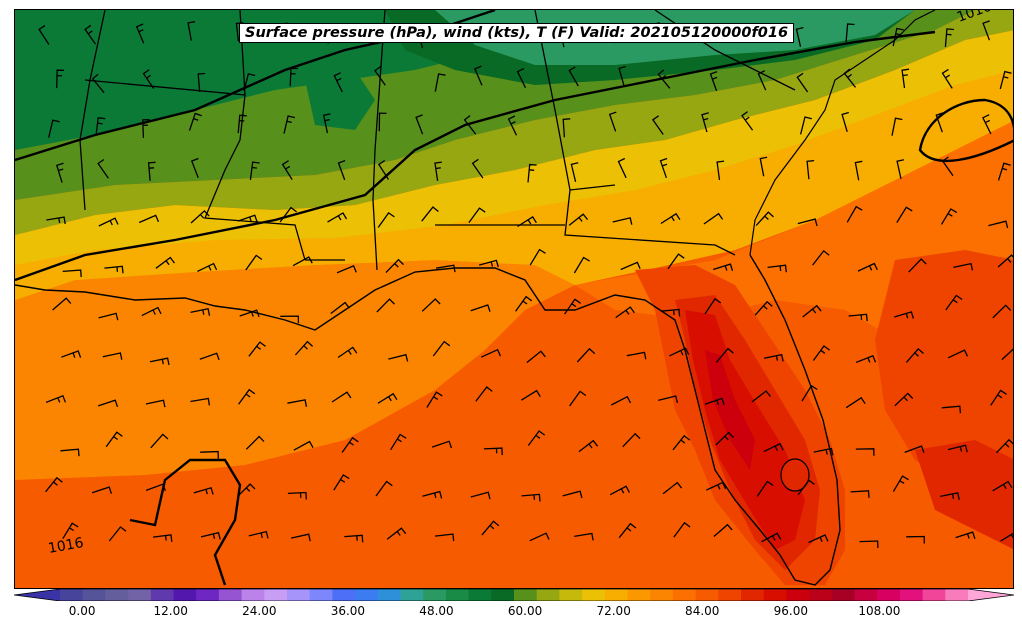 Image resolution: width=1022 pixels, height=633 pixels. Describe the element at coordinates (791, 611) in the screenshot. I see `colorbar-tick-label: 96.00` at that location.